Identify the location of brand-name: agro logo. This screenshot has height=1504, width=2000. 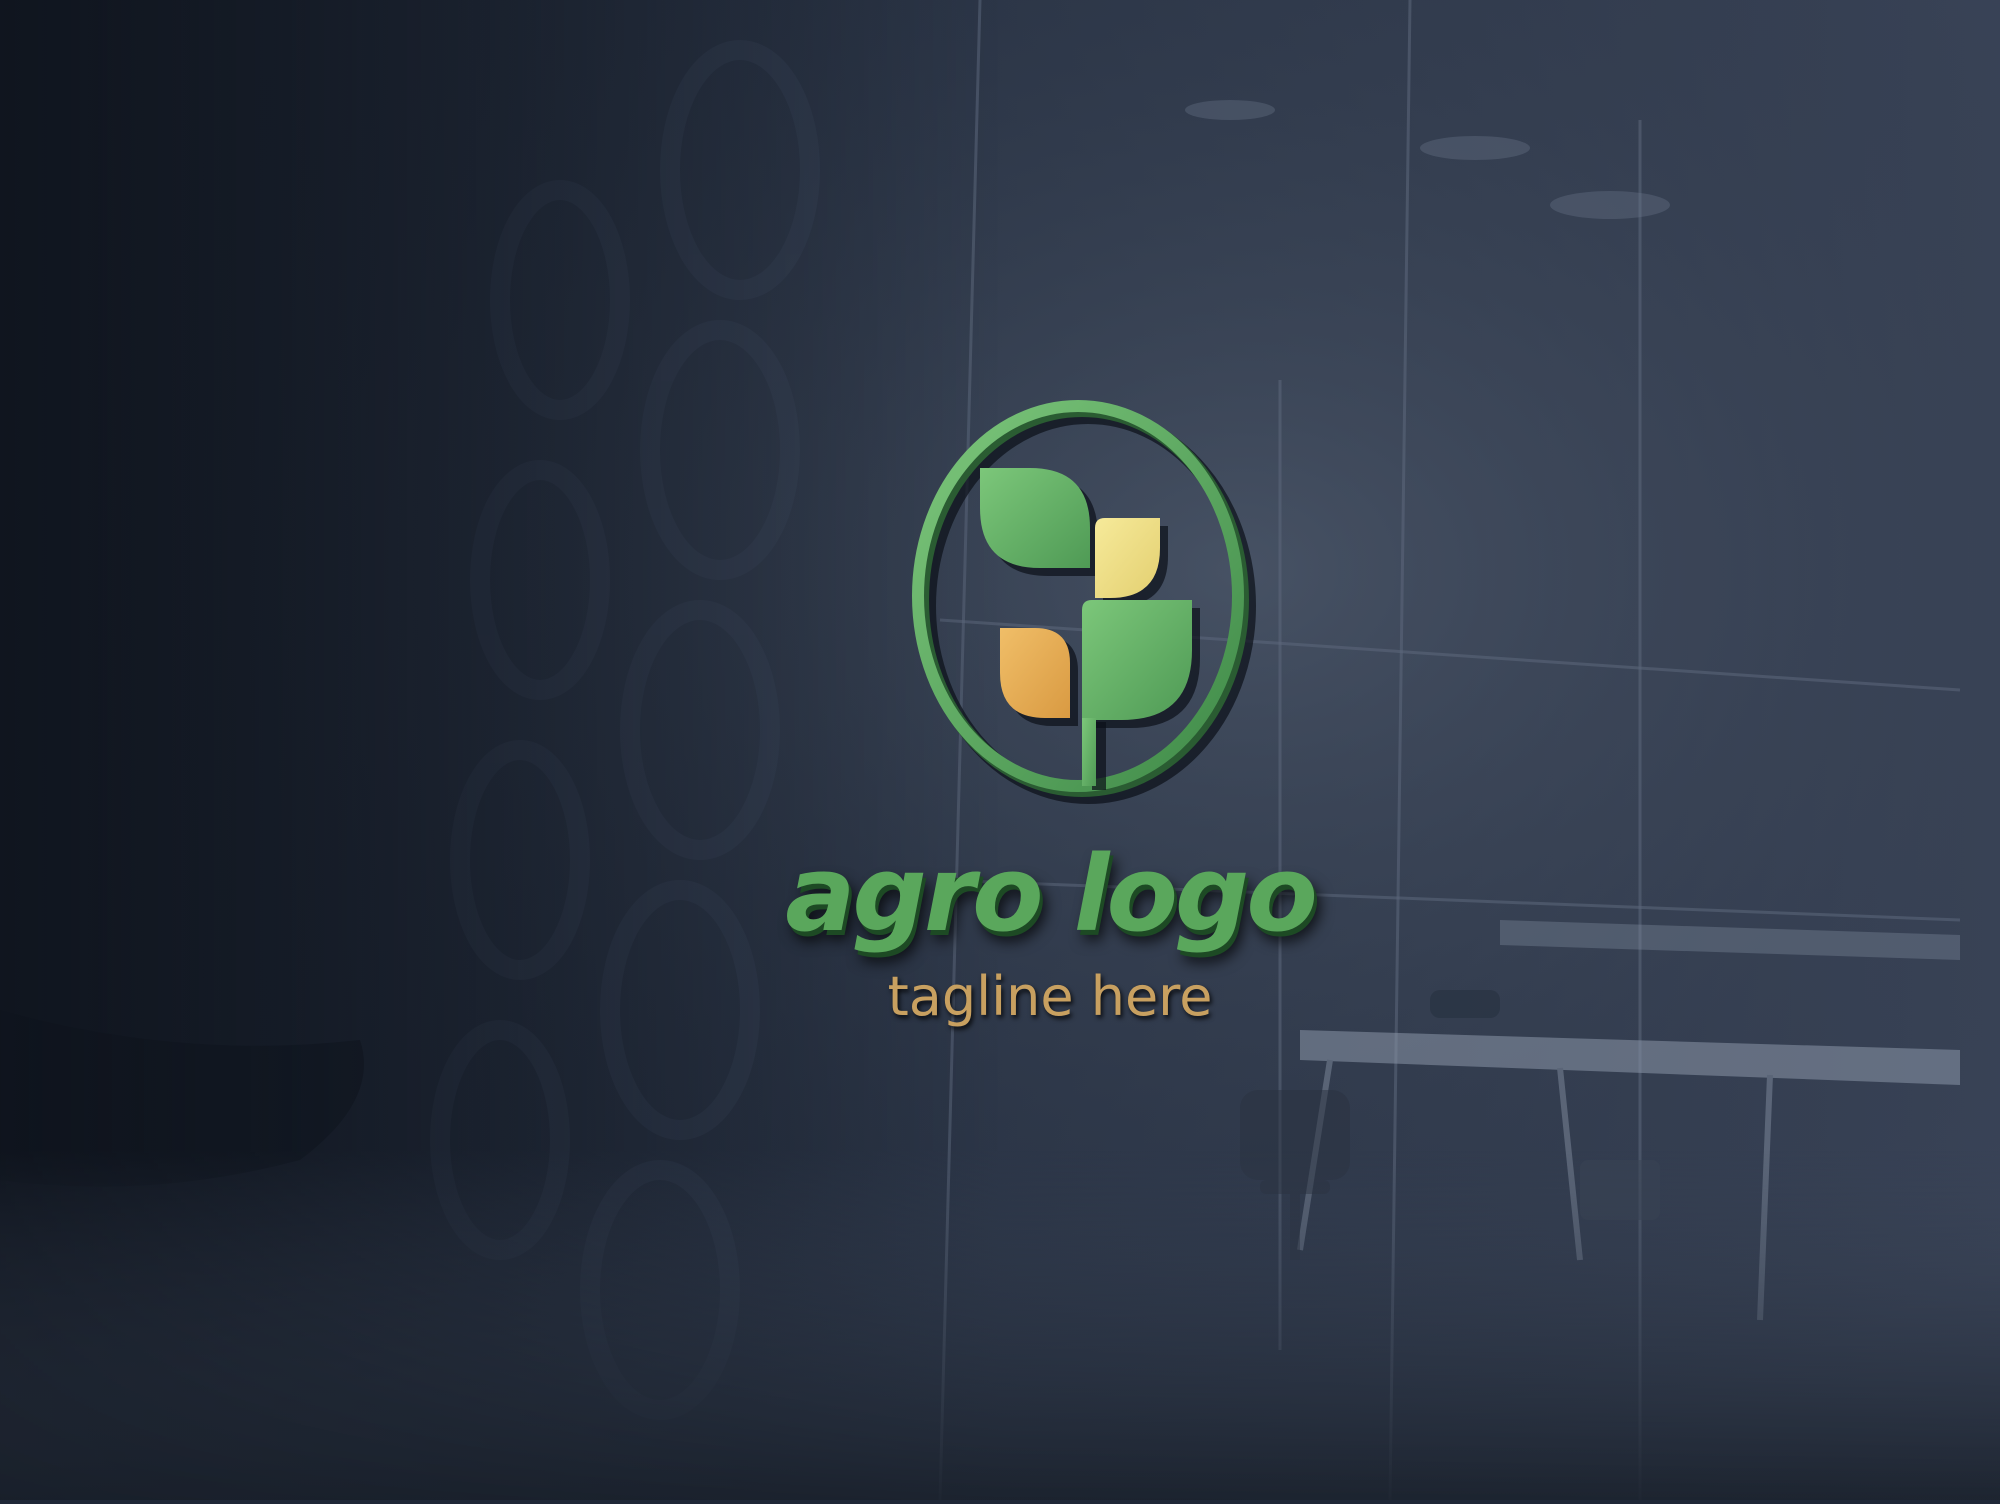
(1051, 894).